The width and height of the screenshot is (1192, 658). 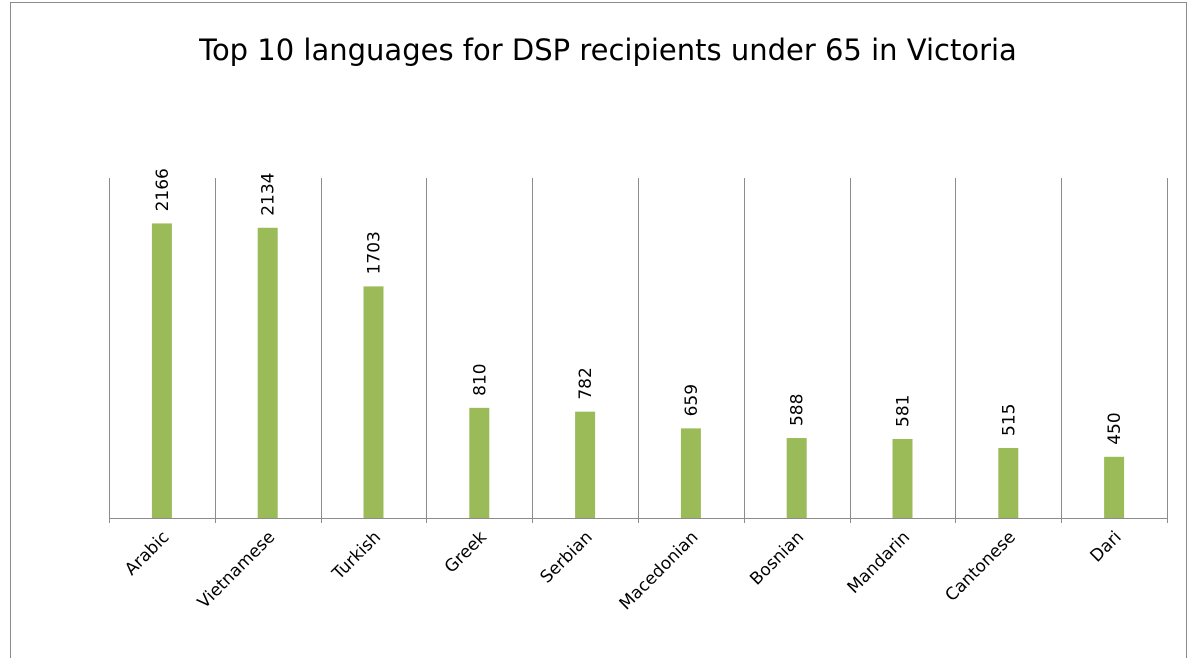 I want to click on data-label: 515, so click(x=1009, y=420).